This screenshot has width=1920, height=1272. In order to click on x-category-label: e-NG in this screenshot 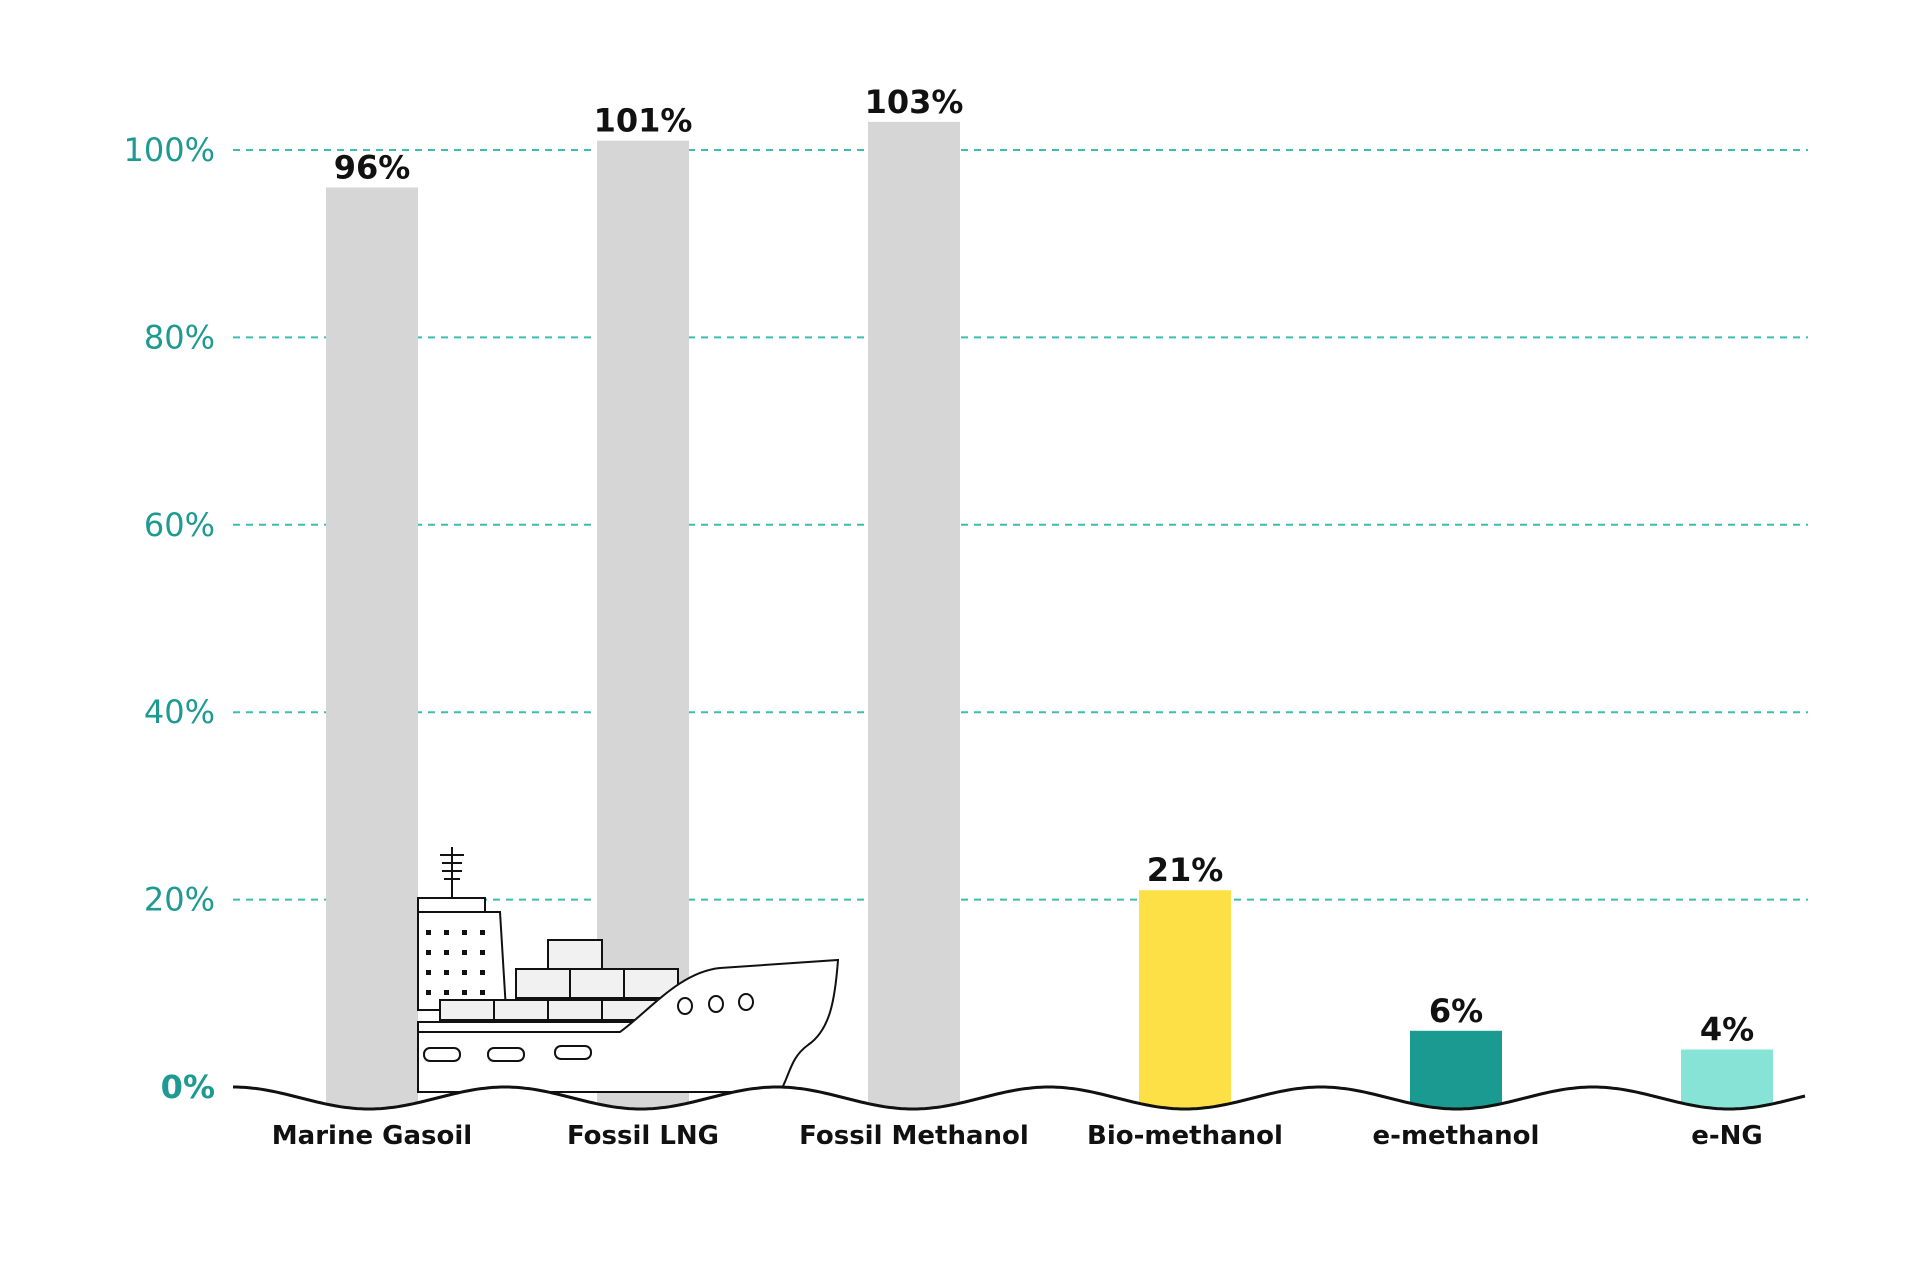, I will do `click(1727, 1136)`.